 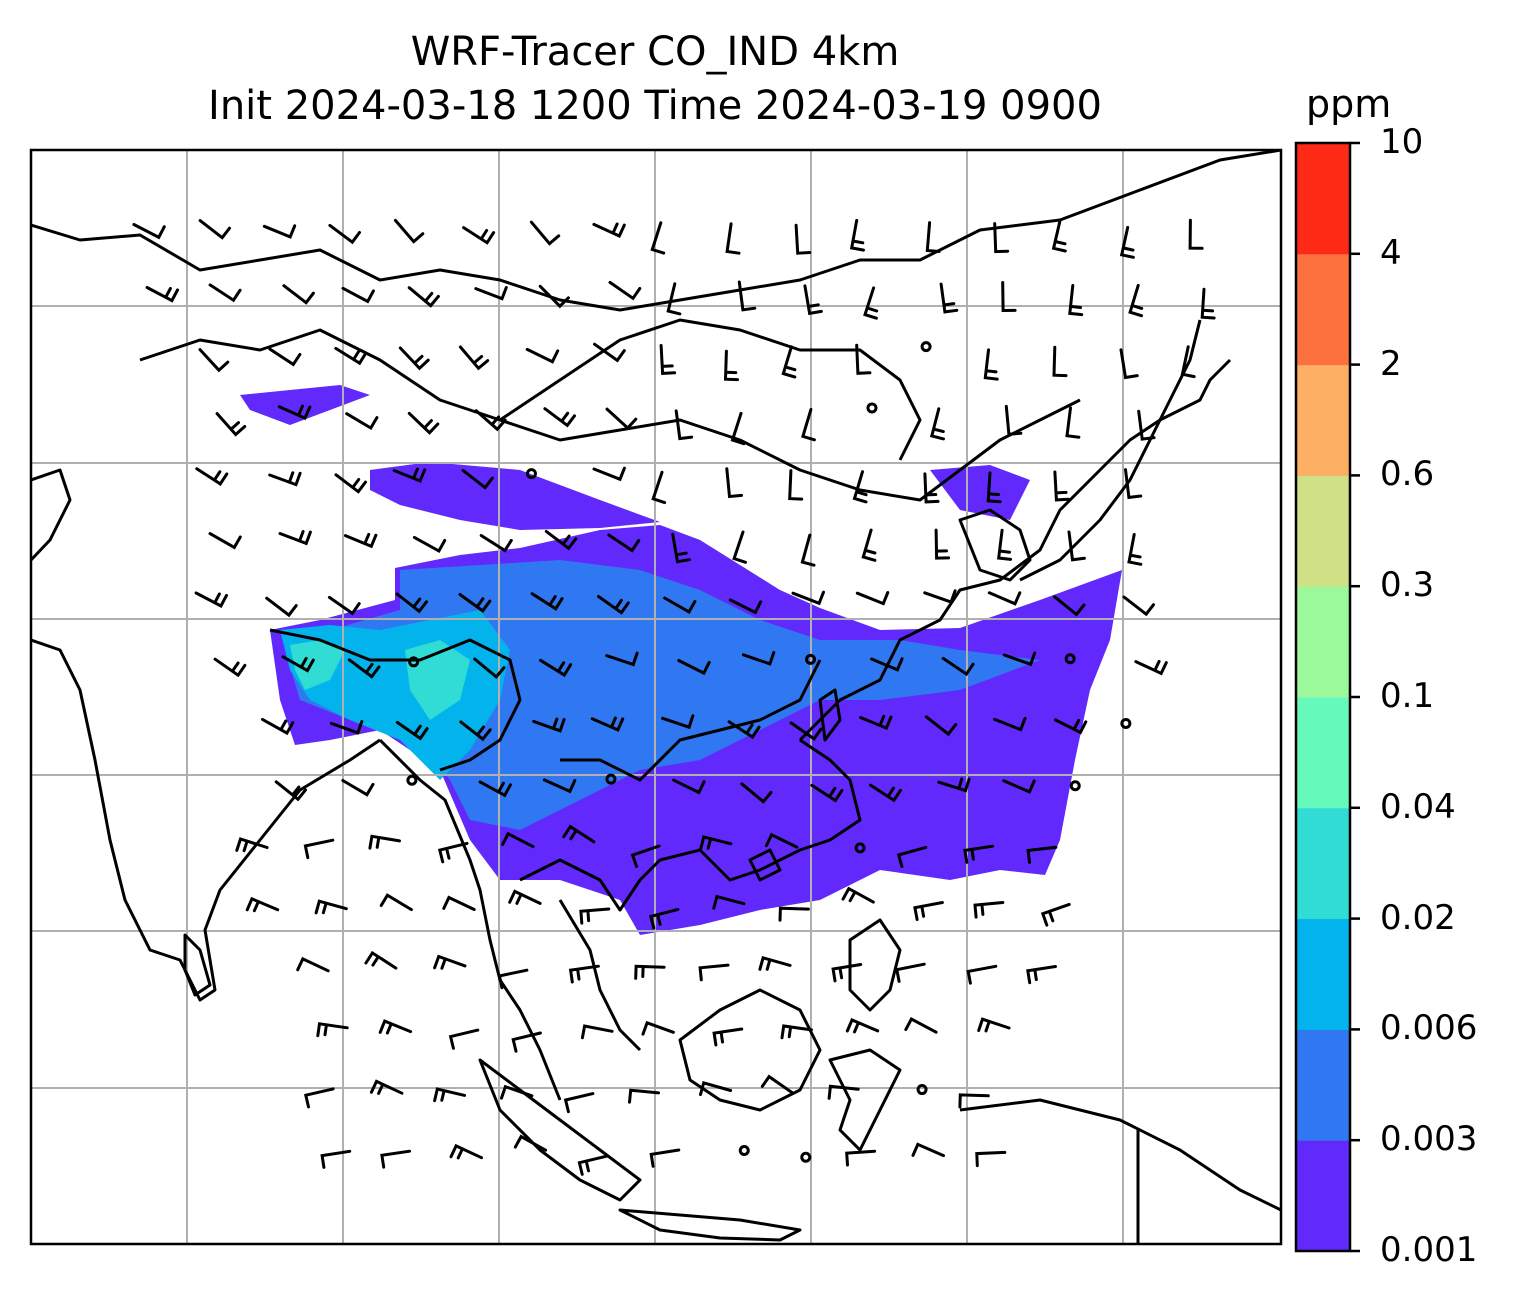 I want to click on colorbar-tick-label: 0.04, so click(x=1418, y=806).